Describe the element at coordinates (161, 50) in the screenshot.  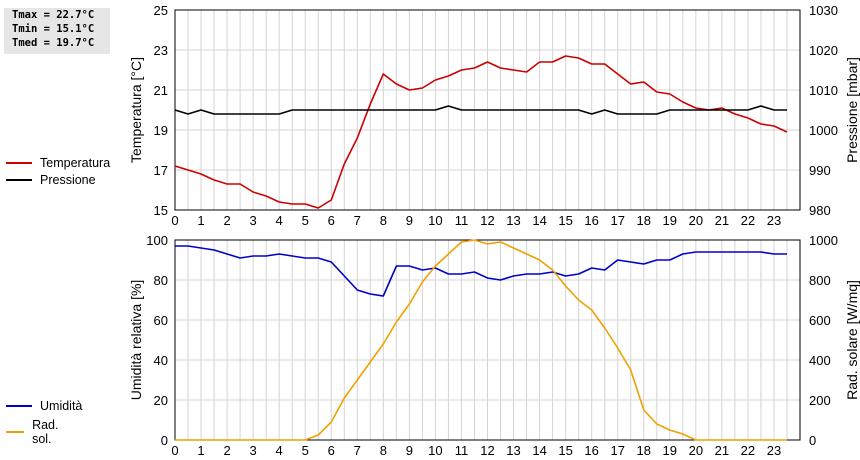
I see `y-tick-label-left: 23` at that location.